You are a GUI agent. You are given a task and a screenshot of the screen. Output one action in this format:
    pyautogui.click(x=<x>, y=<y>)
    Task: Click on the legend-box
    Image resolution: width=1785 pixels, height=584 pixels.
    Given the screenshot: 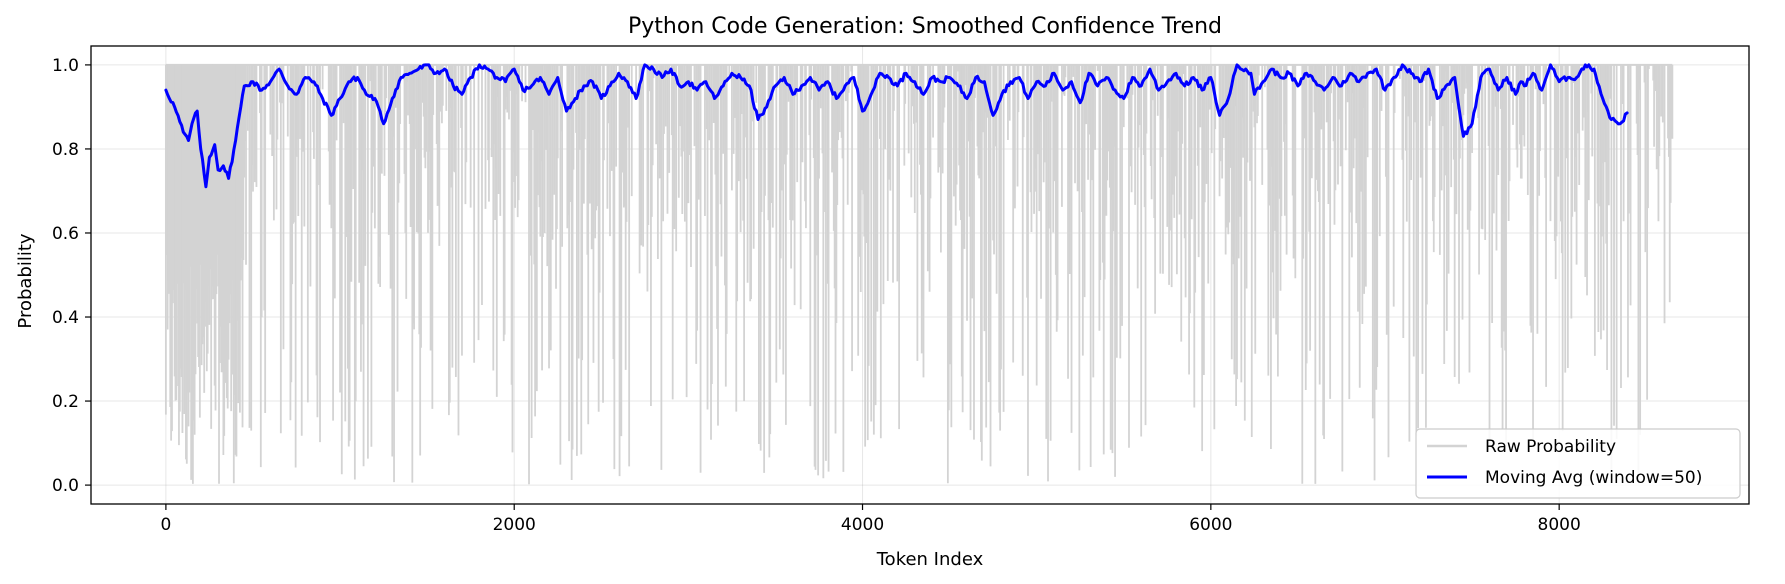 What is the action you would take?
    pyautogui.click(x=1578, y=463)
    